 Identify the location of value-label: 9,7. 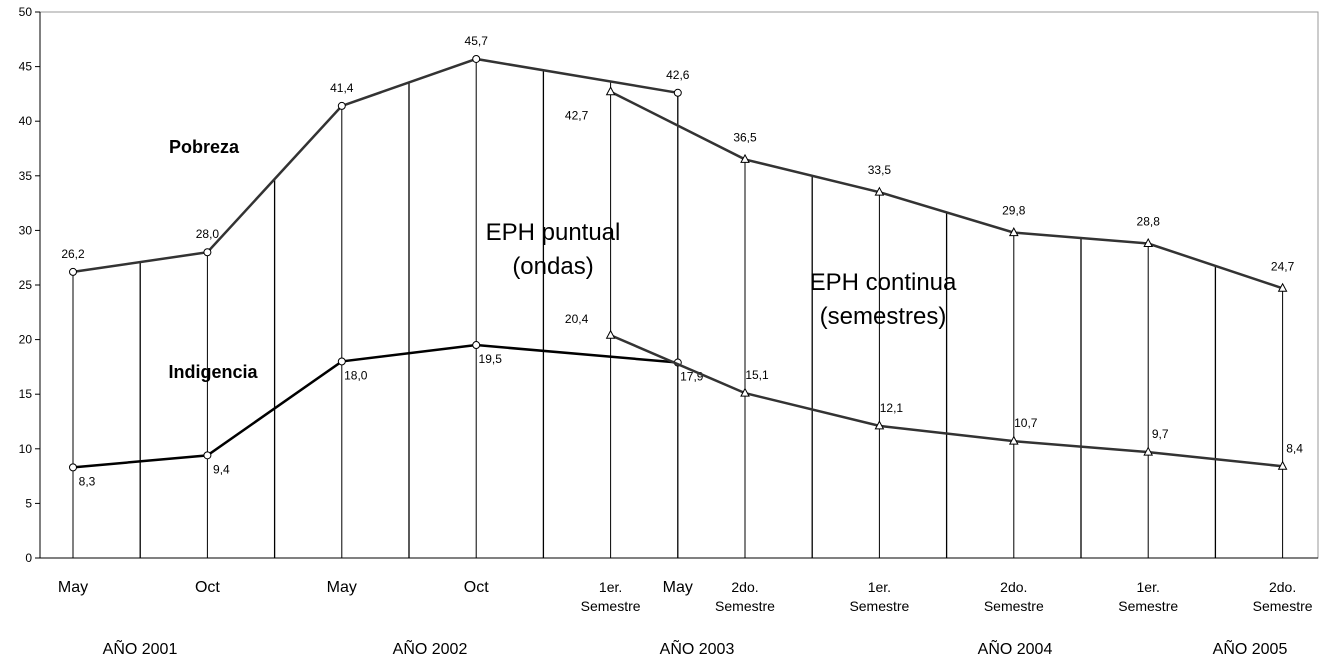
(1160, 434).